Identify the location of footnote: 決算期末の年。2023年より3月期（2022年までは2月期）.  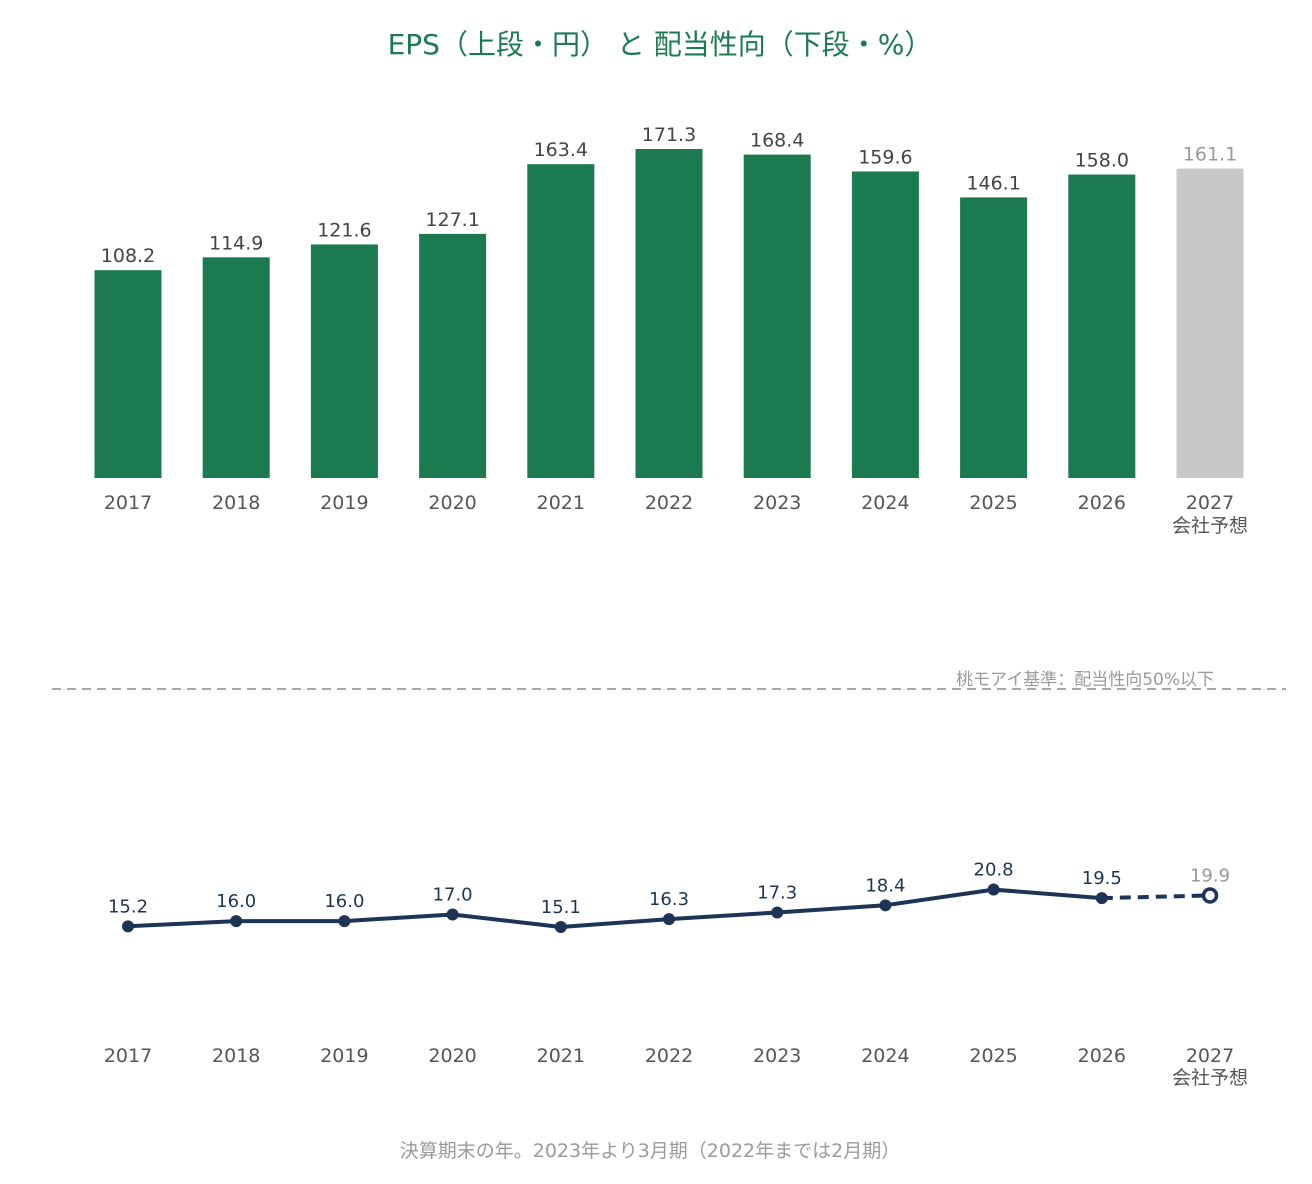
(650, 1151).